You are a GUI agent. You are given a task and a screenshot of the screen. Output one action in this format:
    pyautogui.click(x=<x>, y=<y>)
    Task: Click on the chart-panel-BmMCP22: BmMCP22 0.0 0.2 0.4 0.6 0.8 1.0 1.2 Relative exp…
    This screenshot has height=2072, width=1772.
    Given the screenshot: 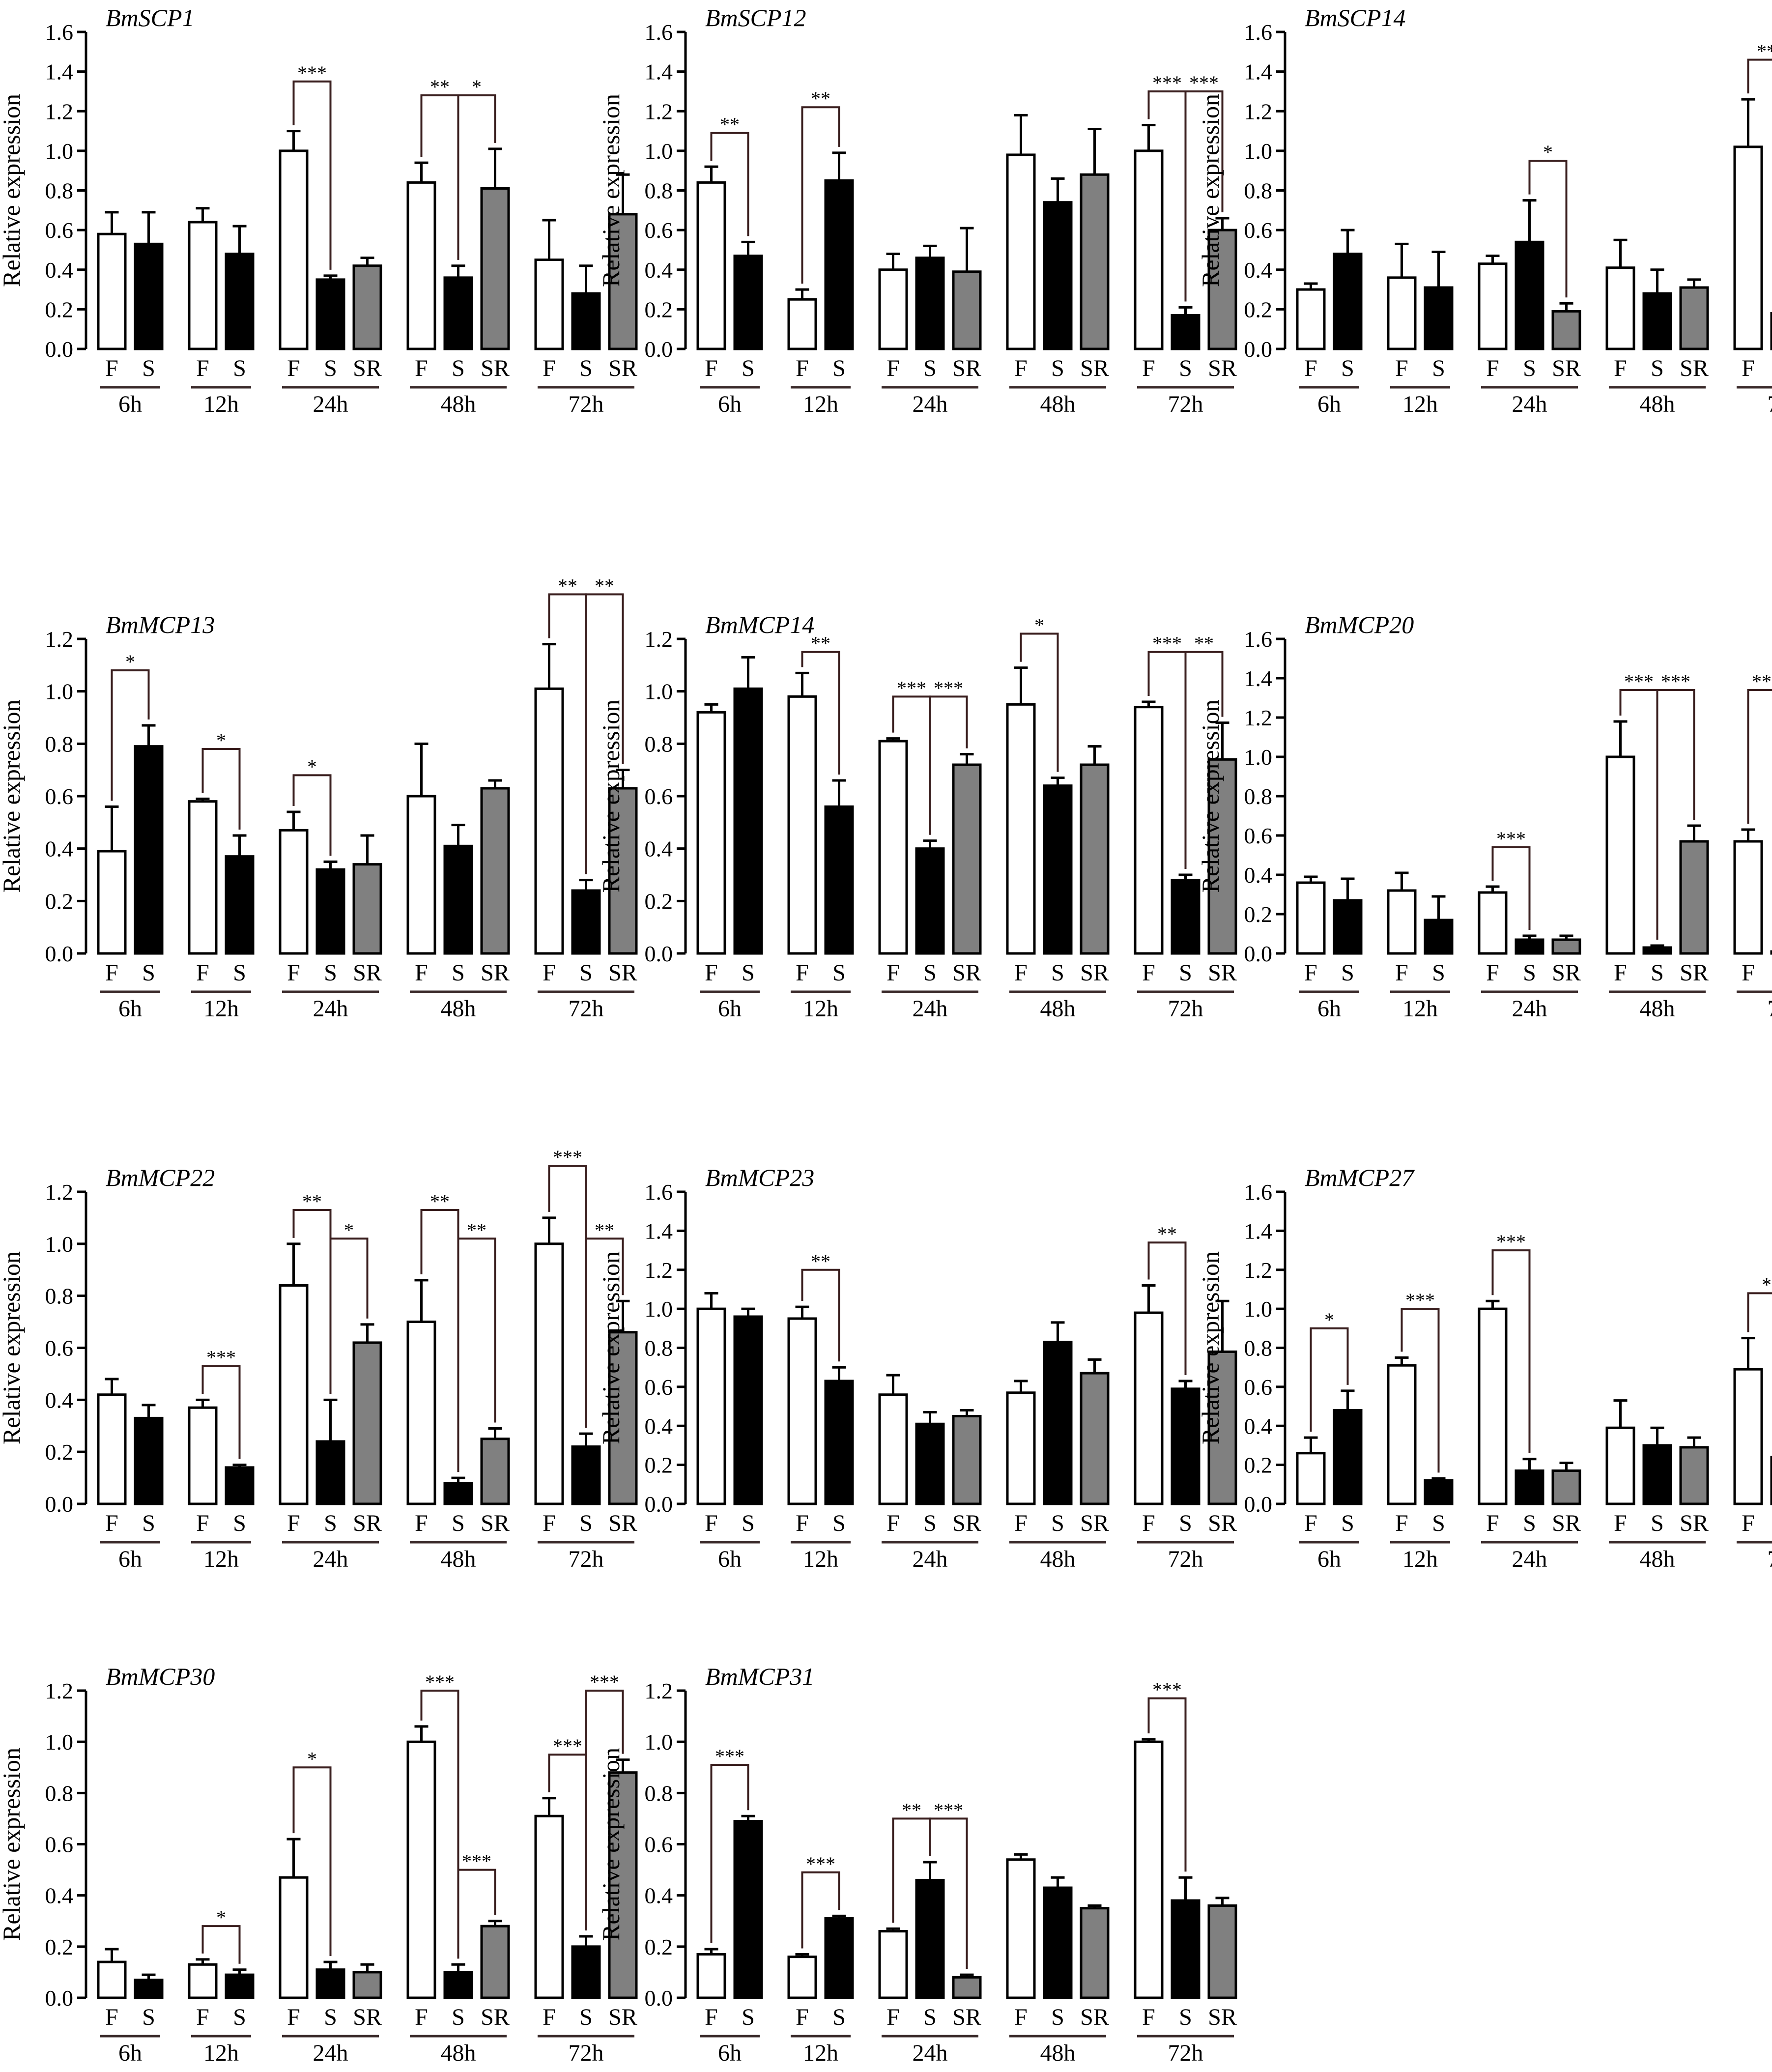 What is the action you would take?
    pyautogui.click(x=319, y=1359)
    